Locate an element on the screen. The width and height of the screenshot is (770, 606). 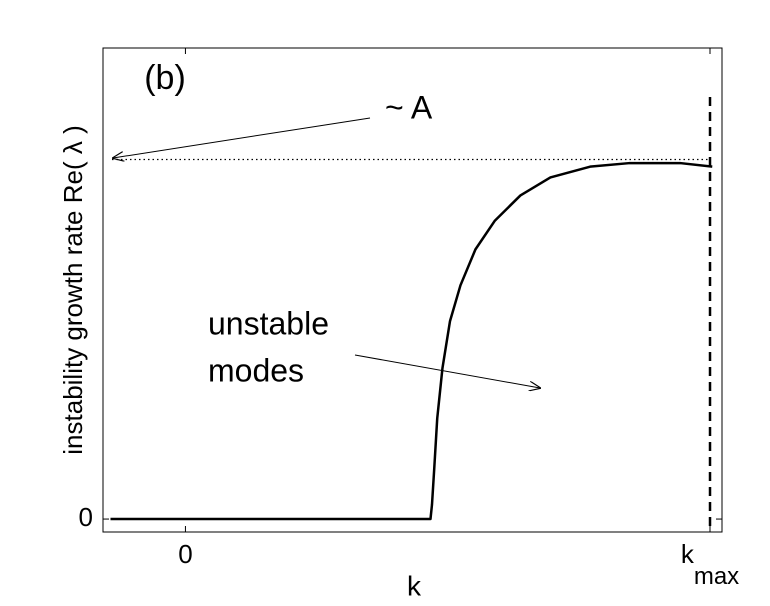
x-tick-label-sub: max is located at coordinates (716, 576).